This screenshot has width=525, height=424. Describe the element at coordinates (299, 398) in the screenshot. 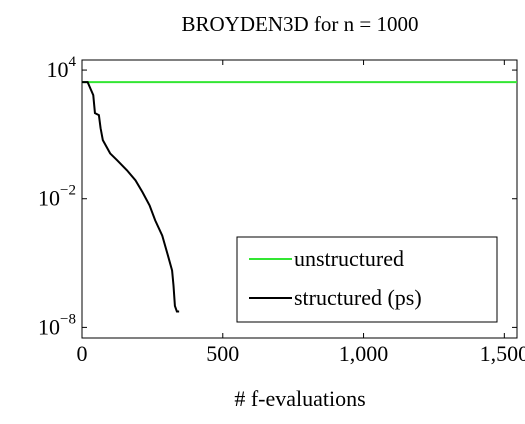

I see `x-axis-label: # f-evaluations` at that location.